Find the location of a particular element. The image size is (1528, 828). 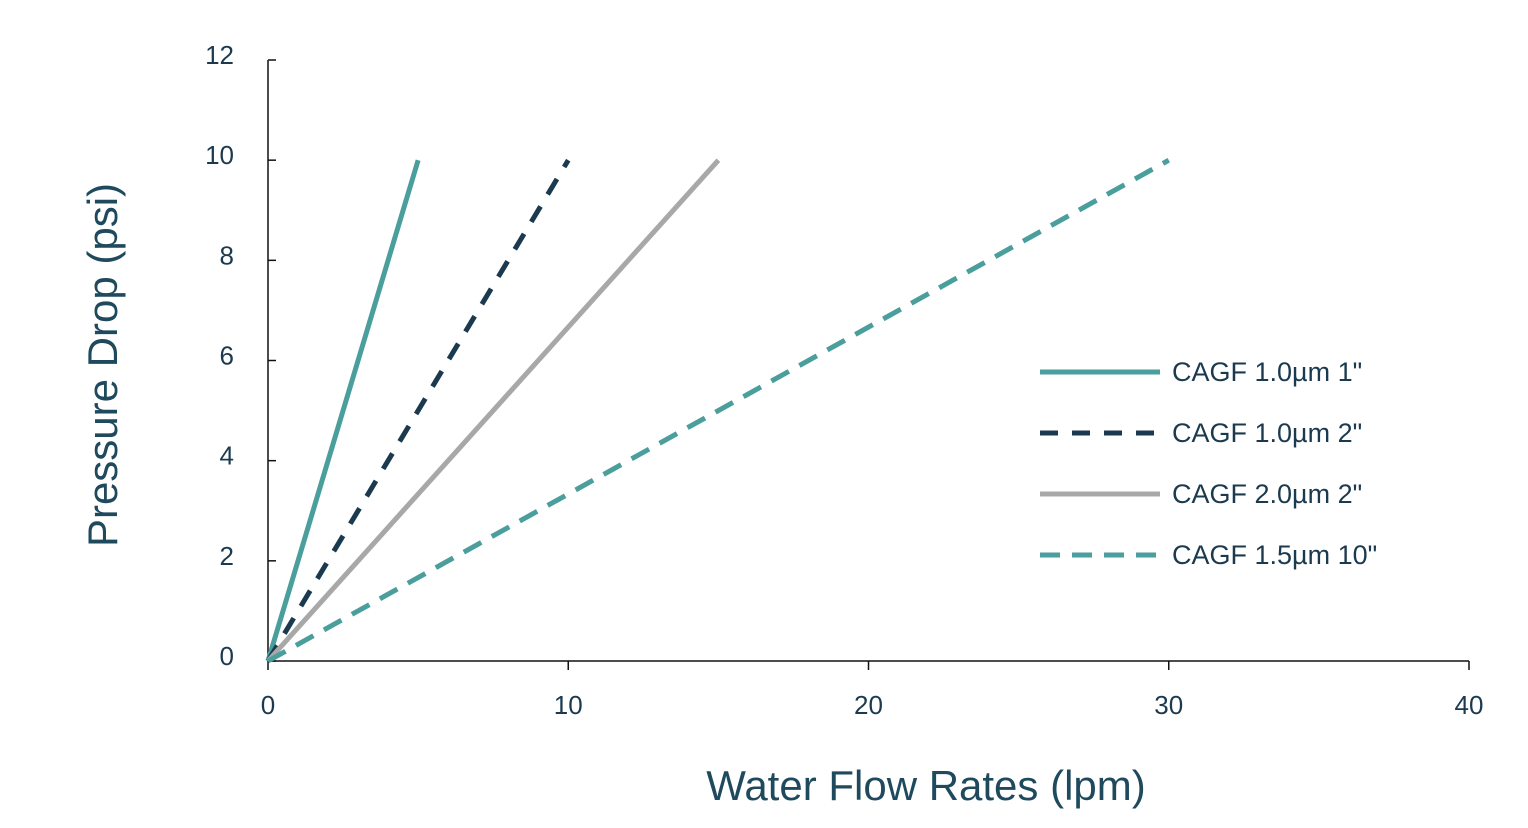

y-tick-label: 10 is located at coordinates (219, 155).